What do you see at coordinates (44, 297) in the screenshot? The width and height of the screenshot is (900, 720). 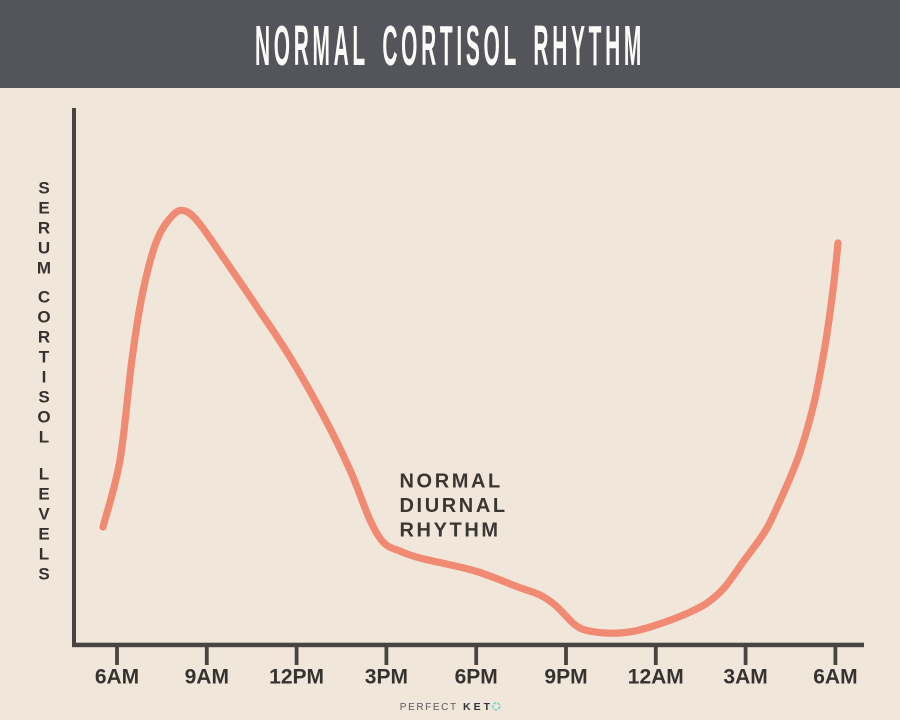 I see `svg-text: C` at bounding box center [44, 297].